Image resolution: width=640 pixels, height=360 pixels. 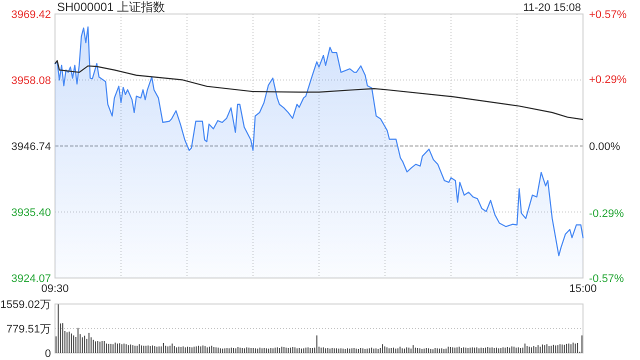 What do you see at coordinates (31, 147) in the screenshot?
I see `y-tick-label: 3946.74` at bounding box center [31, 147].